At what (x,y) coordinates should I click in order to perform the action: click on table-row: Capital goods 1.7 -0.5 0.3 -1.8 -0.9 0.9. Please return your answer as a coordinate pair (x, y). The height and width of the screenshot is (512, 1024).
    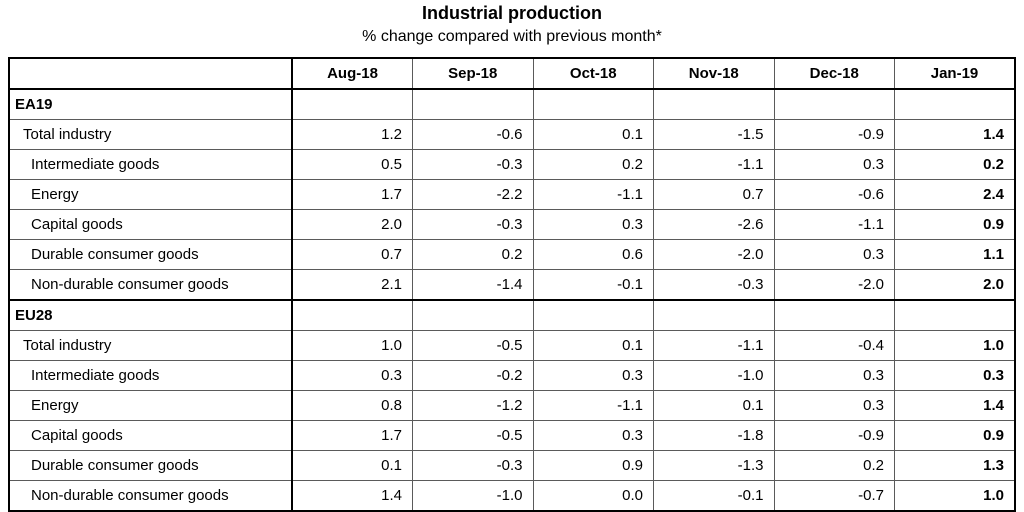
    Looking at the image, I should click on (512, 435).